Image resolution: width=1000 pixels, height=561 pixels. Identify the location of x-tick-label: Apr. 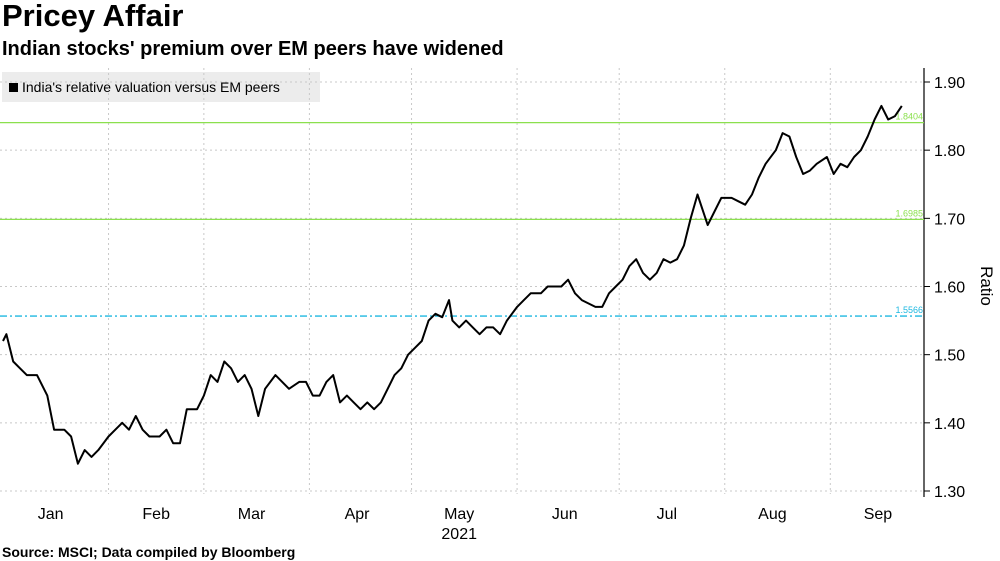
(358, 514).